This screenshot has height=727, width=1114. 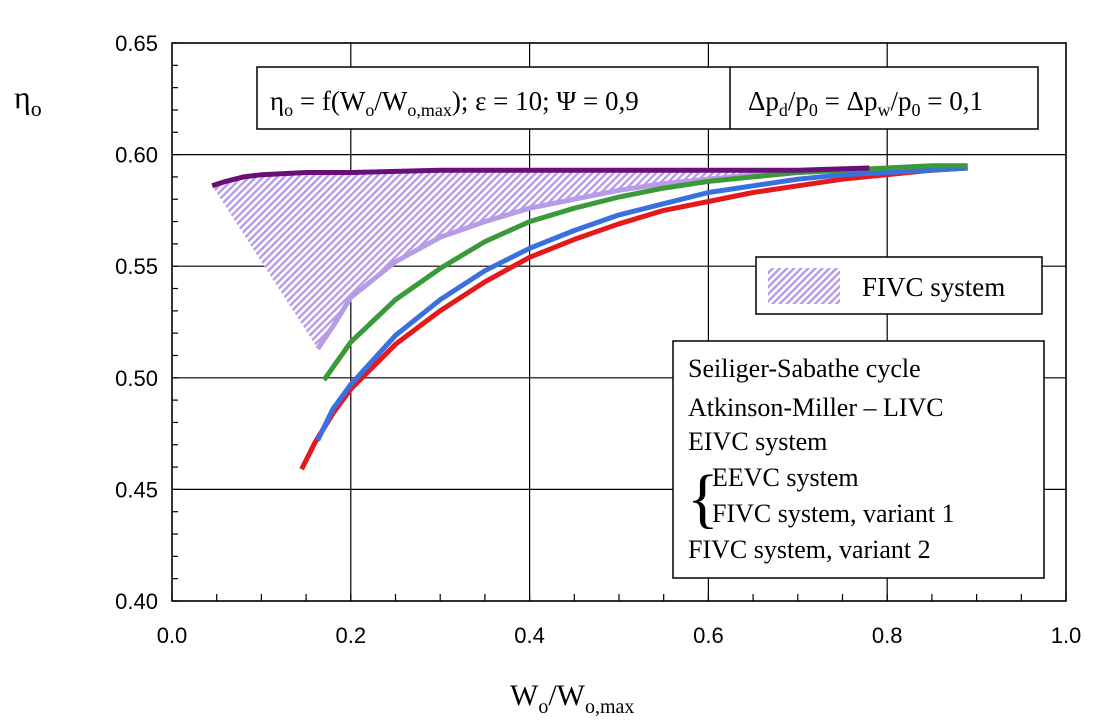 I want to click on y-tick-label-3: 0.55, so click(x=136, y=266).